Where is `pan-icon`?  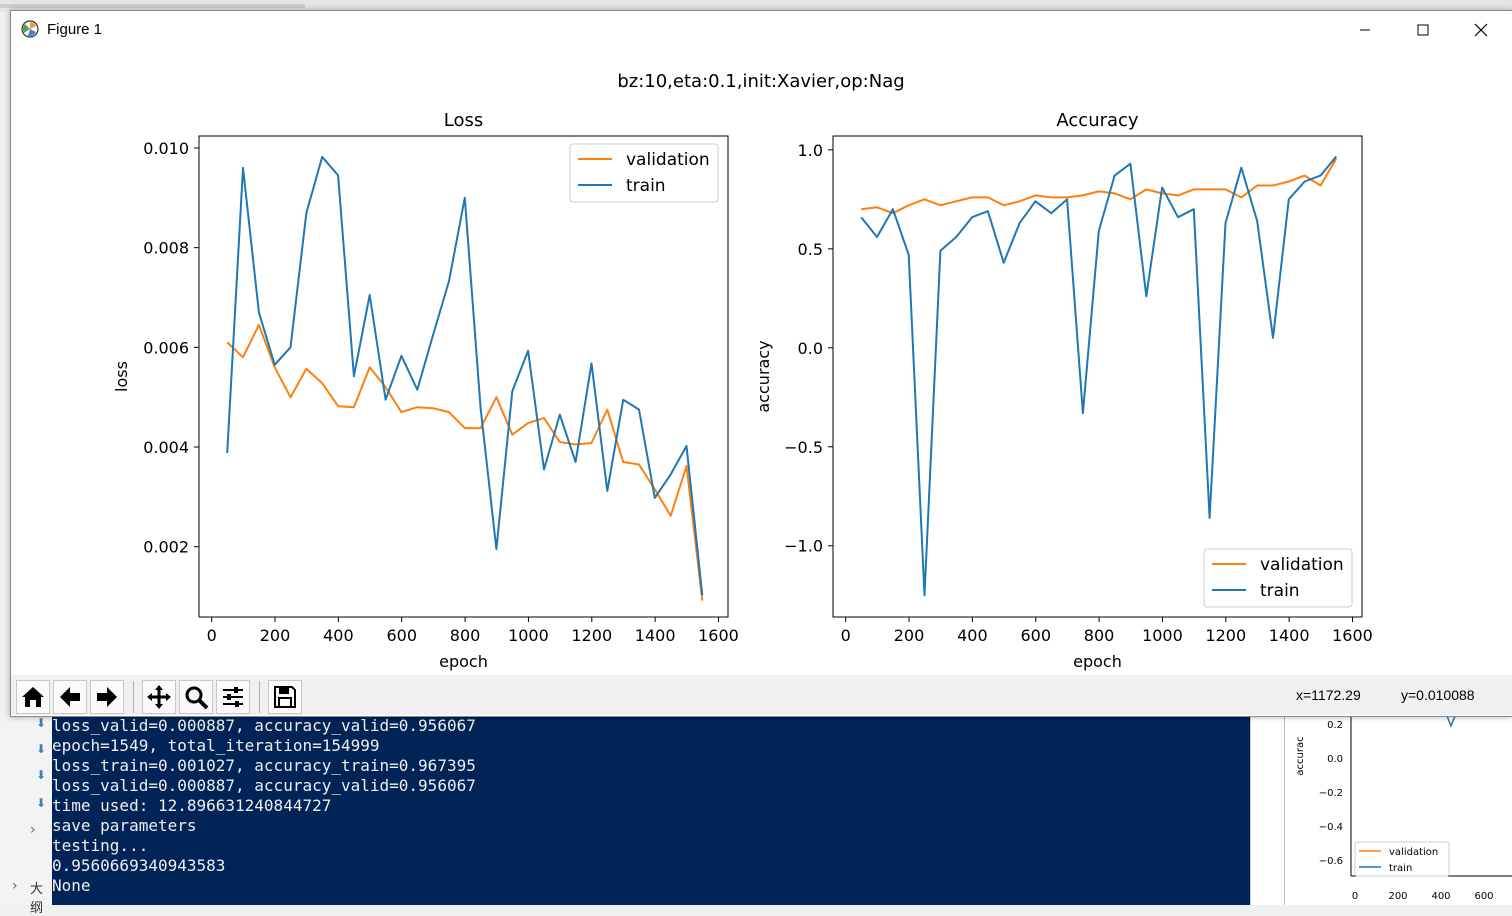 pan-icon is located at coordinates (159, 697).